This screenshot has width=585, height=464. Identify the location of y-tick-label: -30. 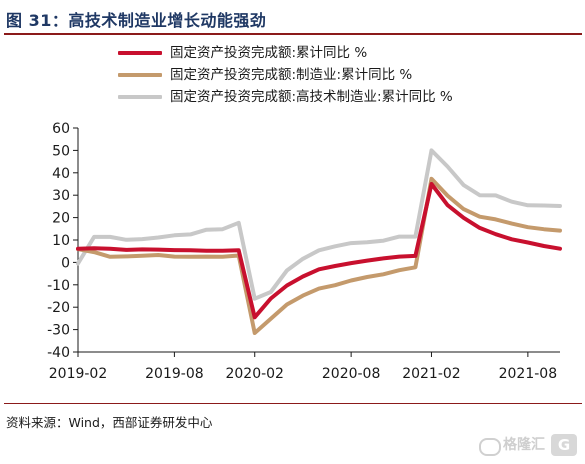
(58, 331).